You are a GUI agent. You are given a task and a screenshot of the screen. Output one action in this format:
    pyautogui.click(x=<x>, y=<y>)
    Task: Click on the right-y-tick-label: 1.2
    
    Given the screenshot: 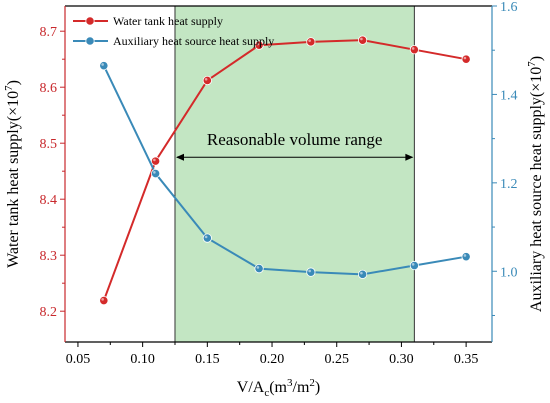 What is the action you would take?
    pyautogui.click(x=509, y=184)
    